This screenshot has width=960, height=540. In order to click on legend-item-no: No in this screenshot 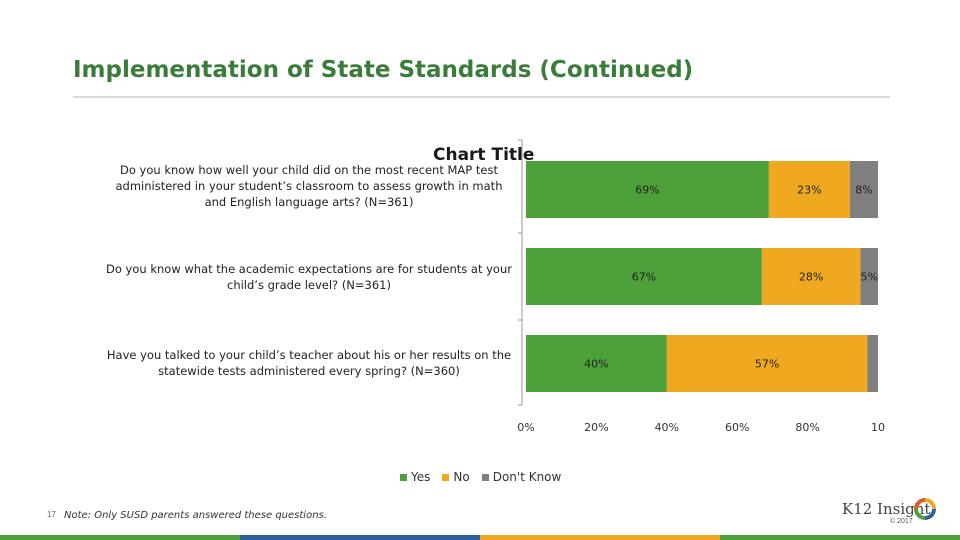, I will do `click(456, 477)`.